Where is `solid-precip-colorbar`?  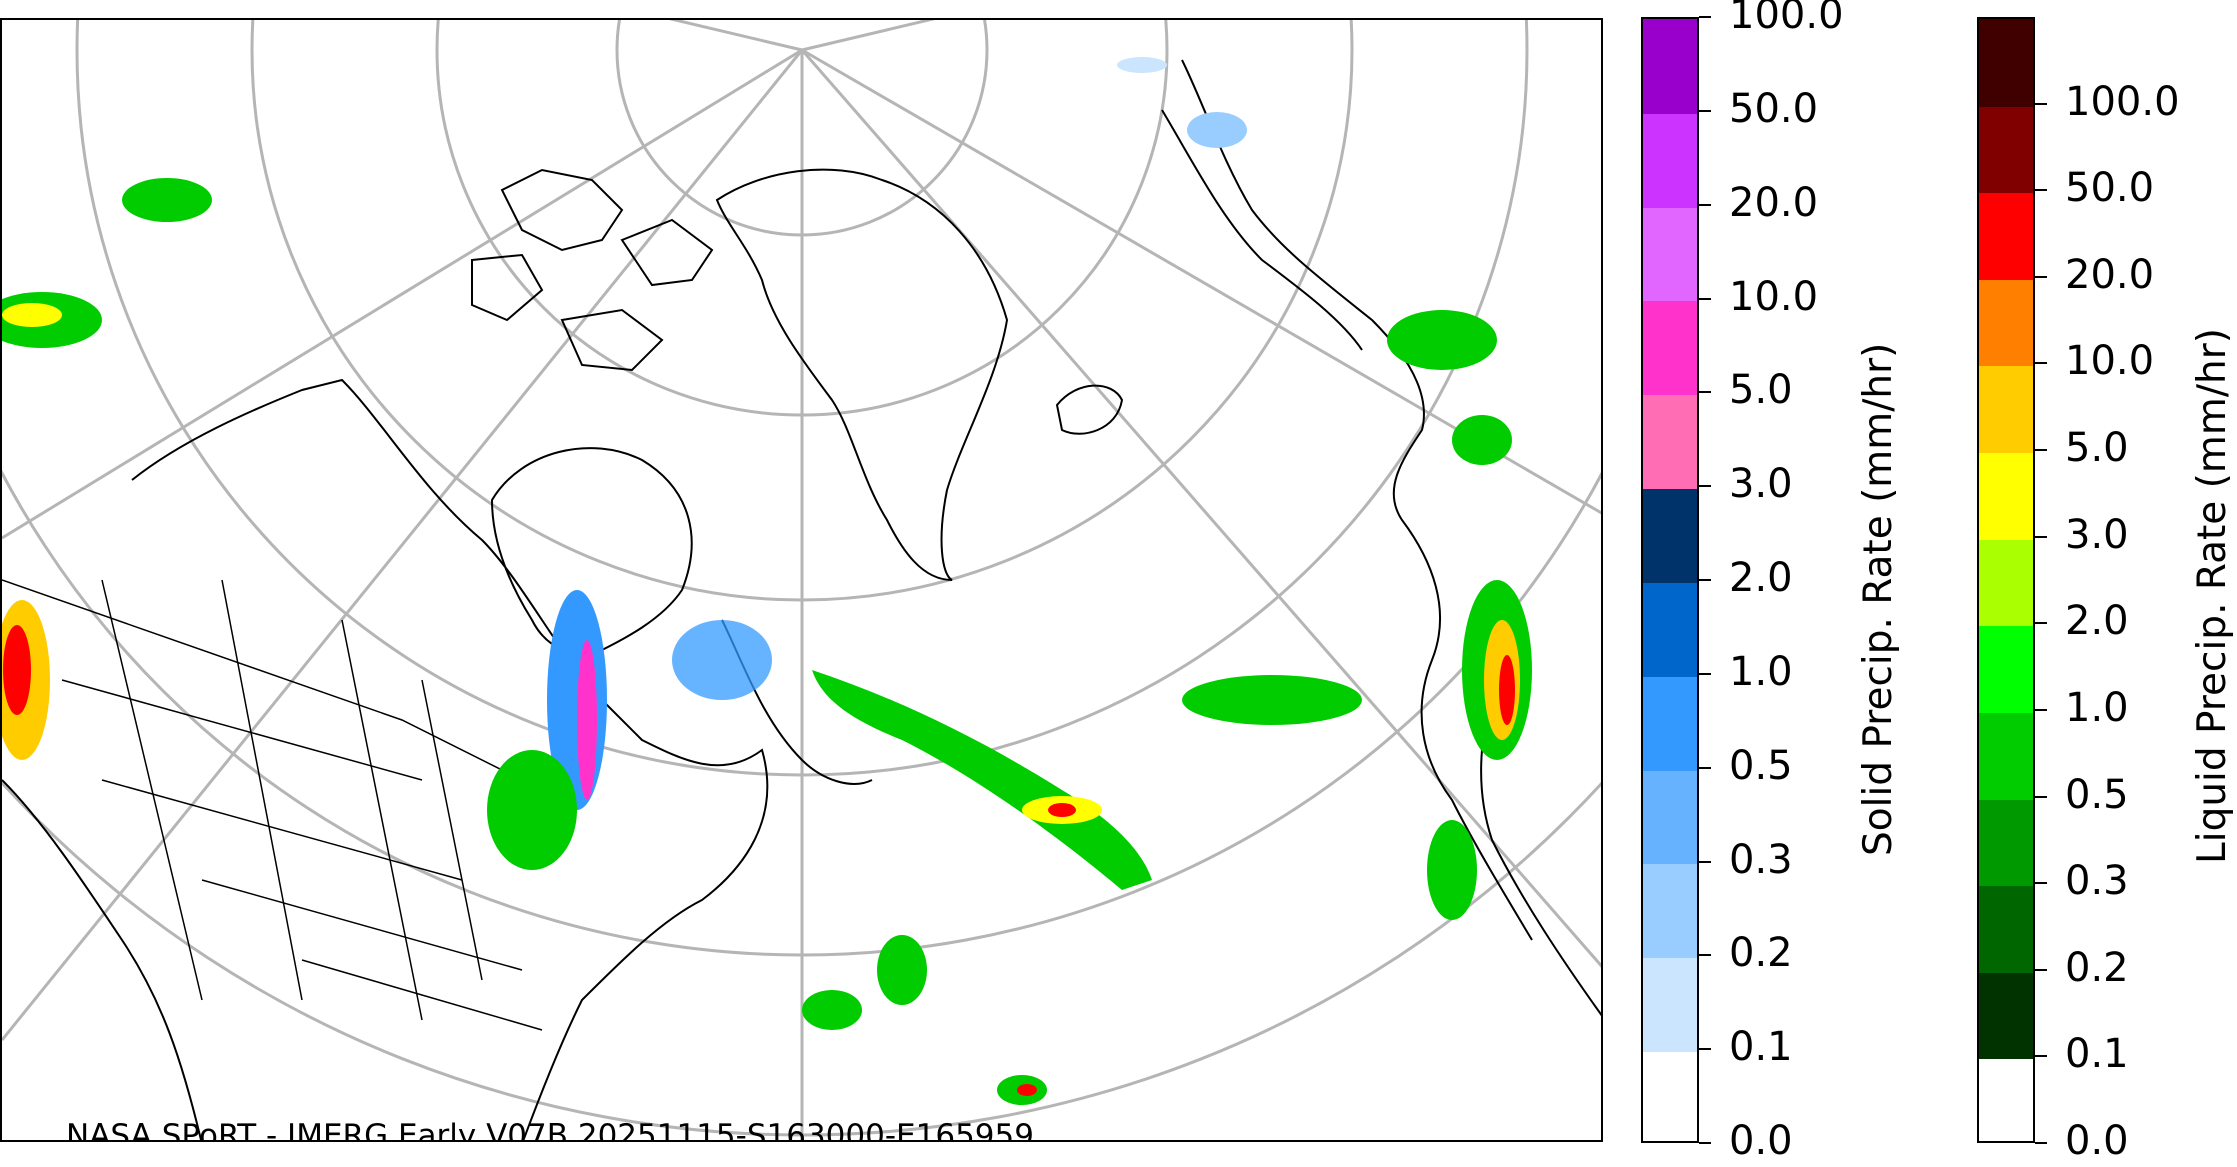 solid-precip-colorbar is located at coordinates (1670, 580).